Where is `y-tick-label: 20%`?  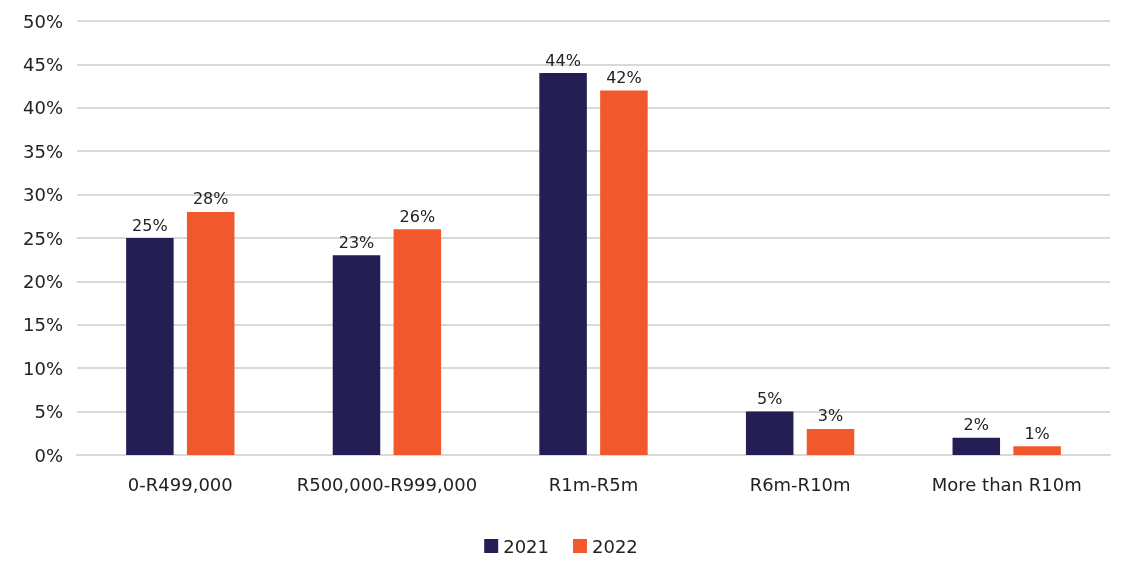 y-tick-label: 20% is located at coordinates (42, 281).